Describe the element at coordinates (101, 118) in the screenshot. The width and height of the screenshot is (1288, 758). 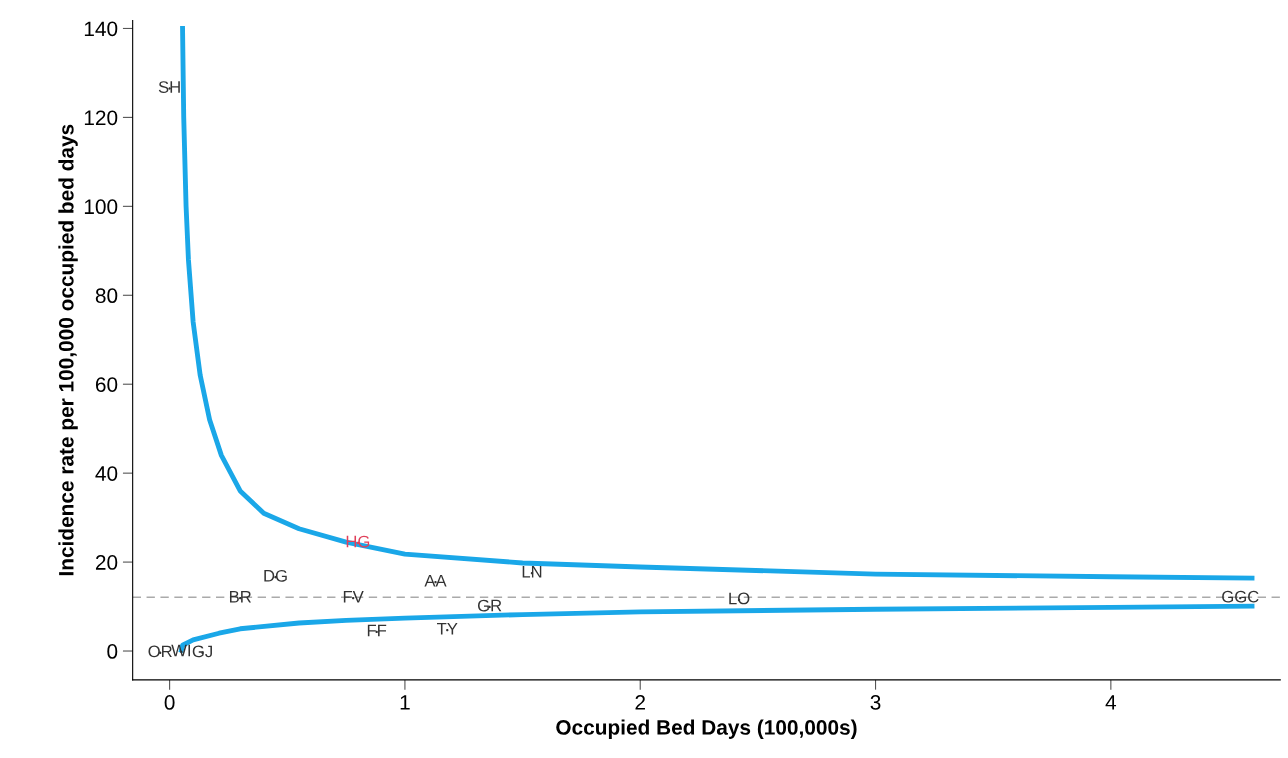
I see `y-tick-label: 120` at that location.